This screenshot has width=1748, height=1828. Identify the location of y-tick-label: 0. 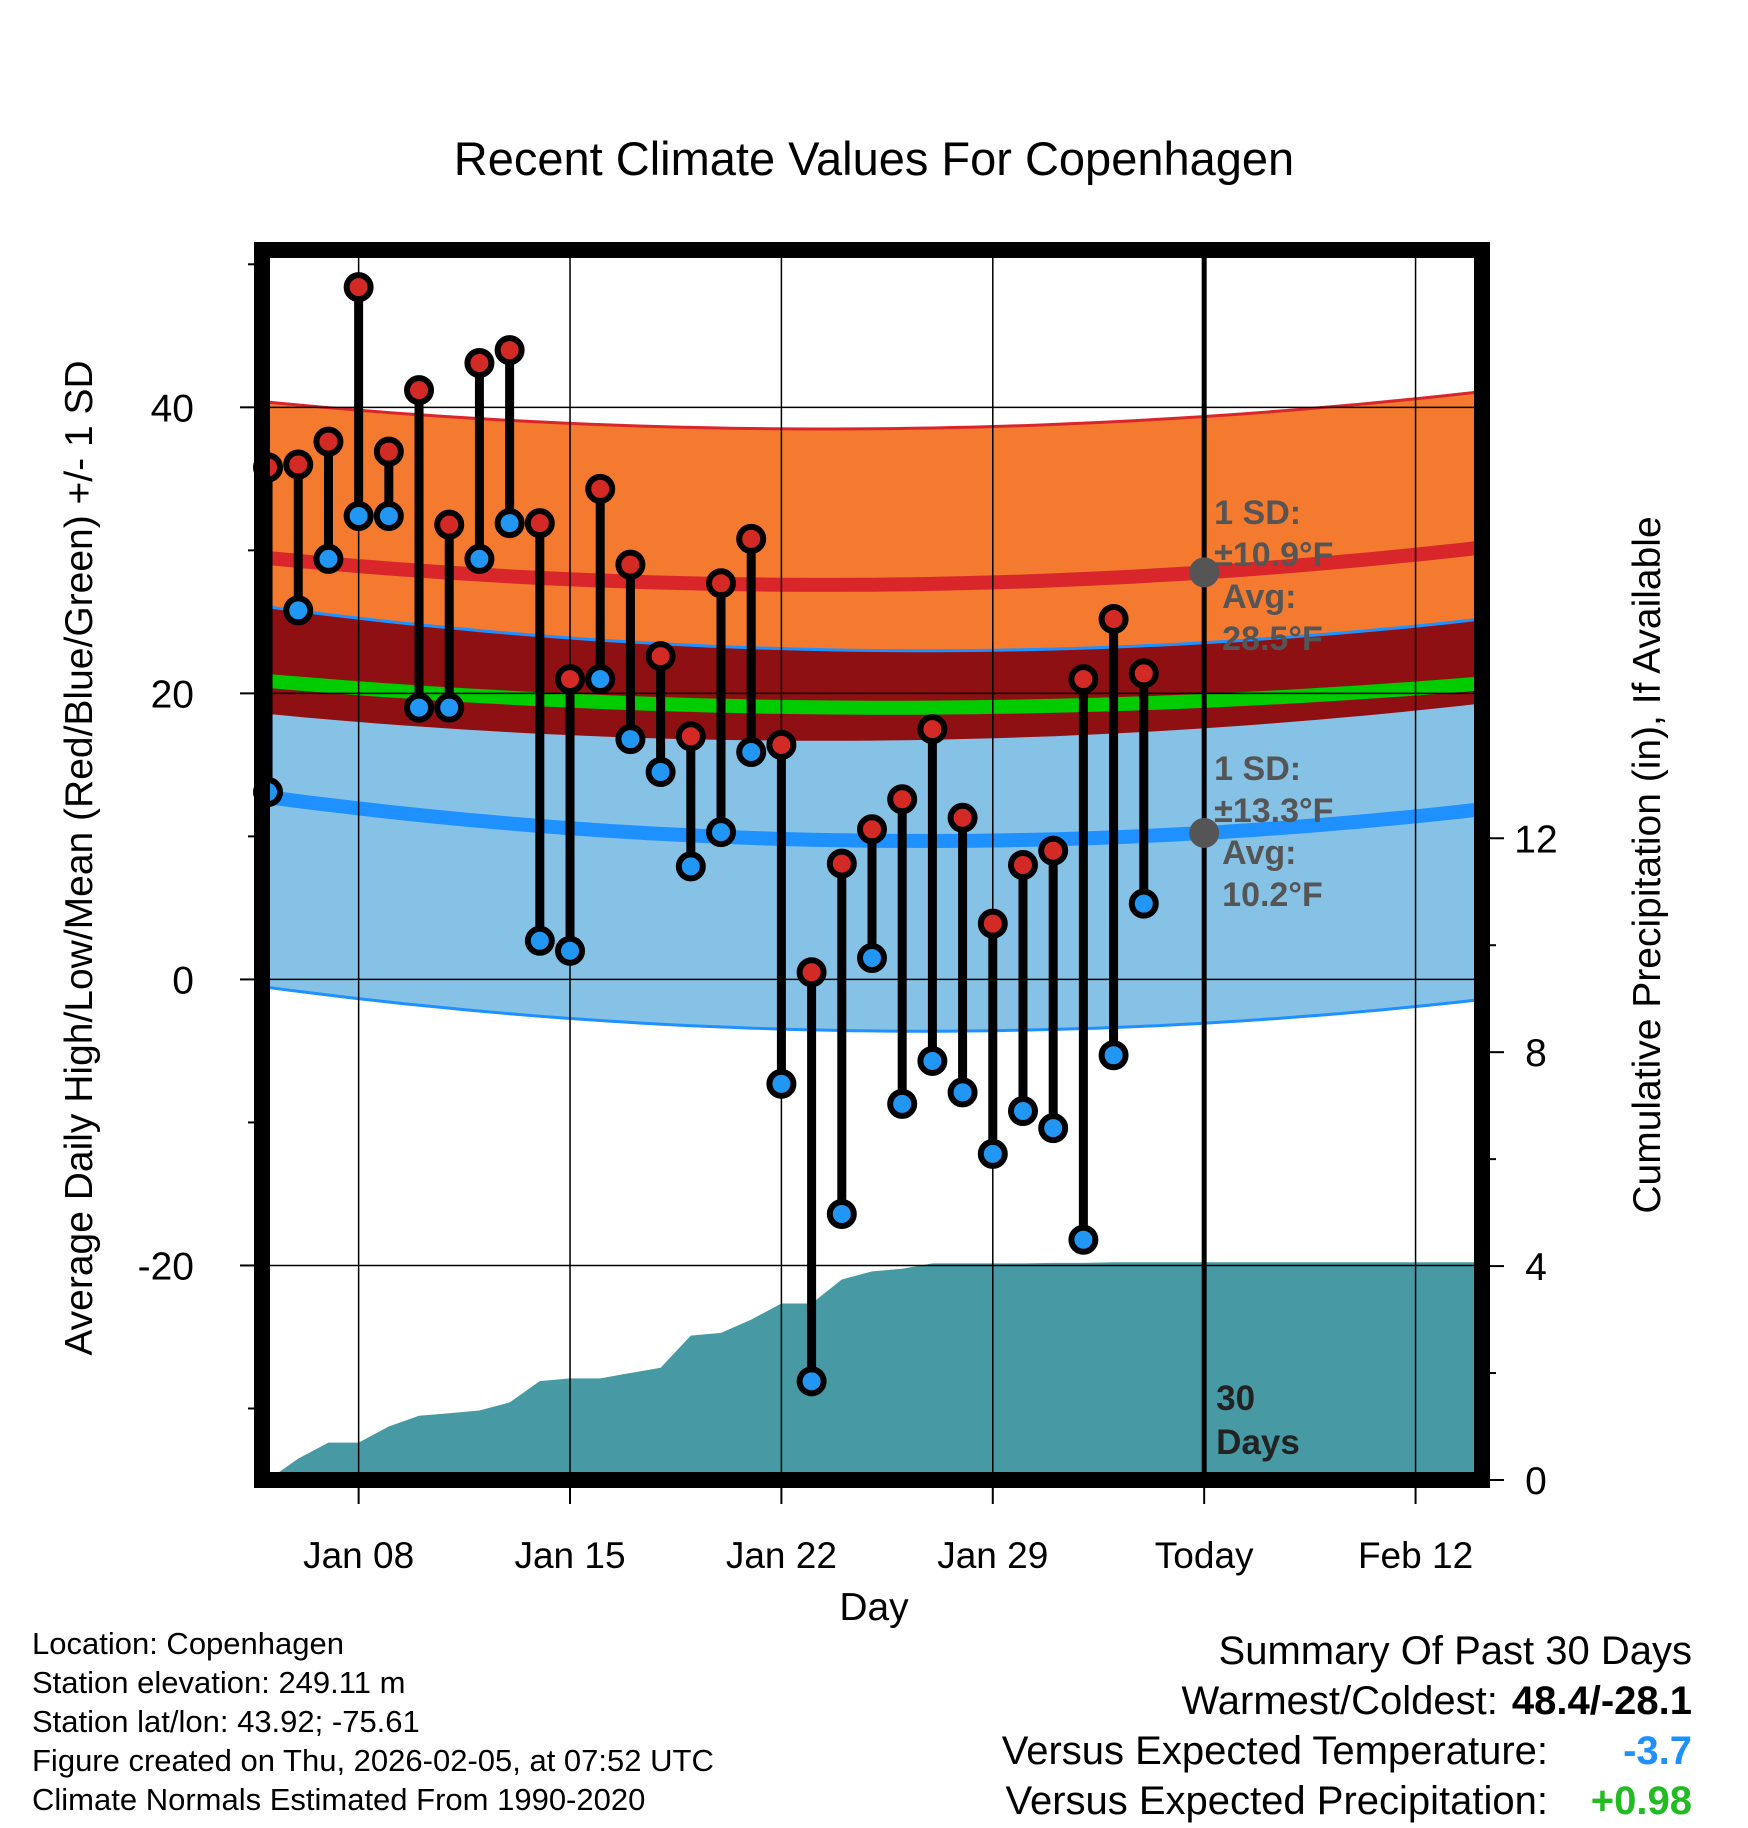
(183, 980).